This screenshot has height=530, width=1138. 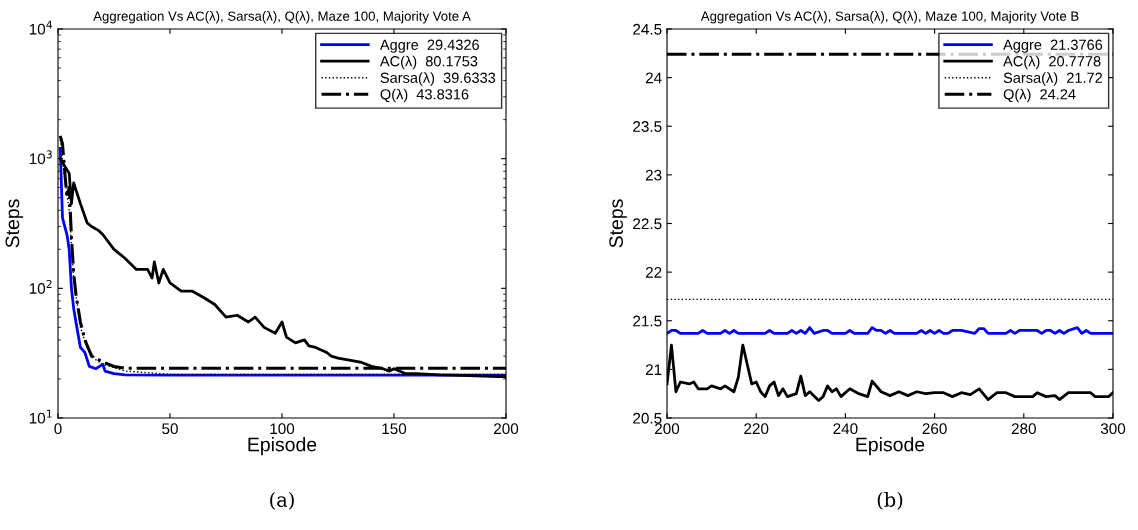 I want to click on y-tick-label: 24, so click(x=653, y=78).